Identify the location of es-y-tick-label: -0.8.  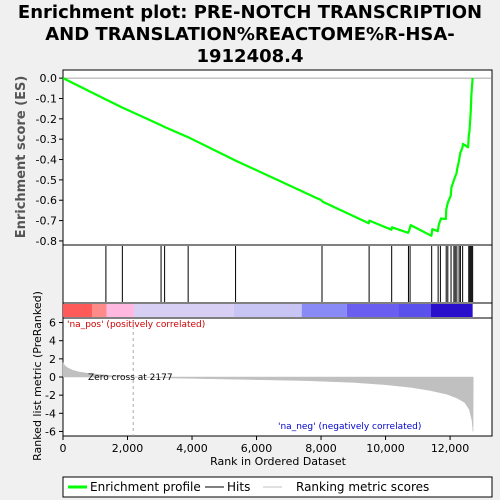
(46, 241).